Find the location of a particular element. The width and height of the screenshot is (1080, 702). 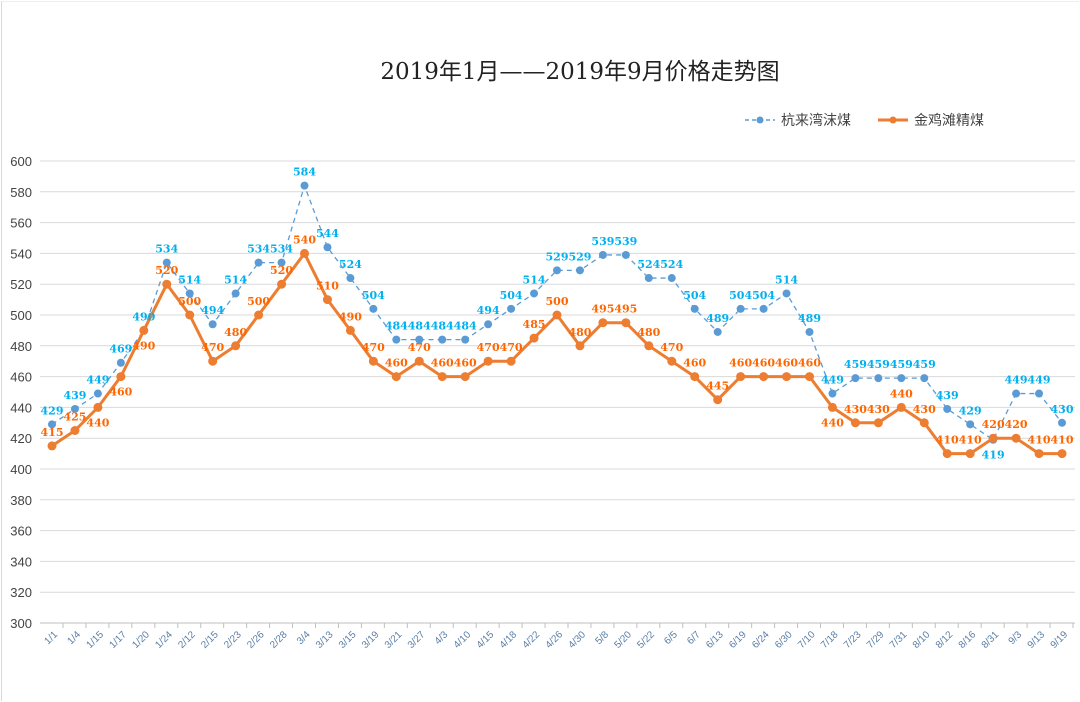

x-tick-label: 8/12 is located at coordinates (945, 640).